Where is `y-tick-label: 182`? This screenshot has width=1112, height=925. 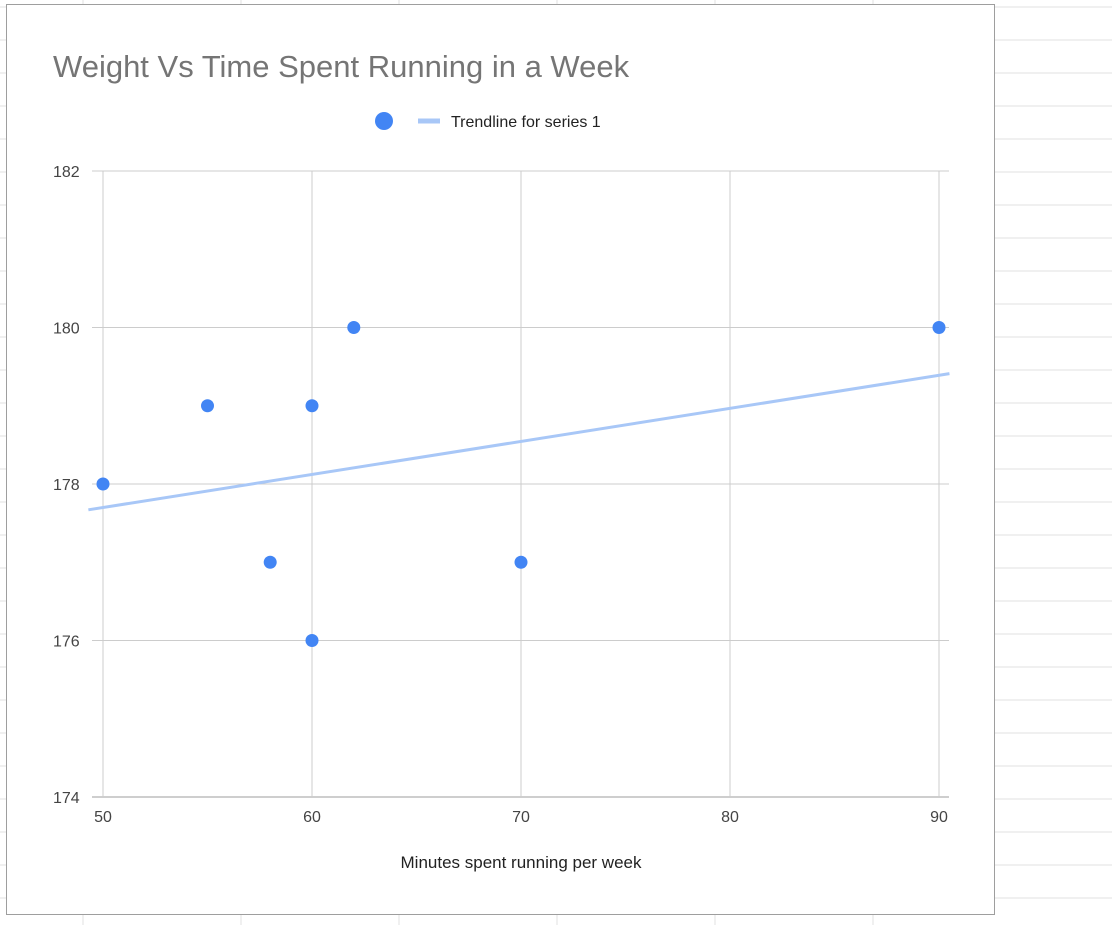 y-tick-label: 182 is located at coordinates (66, 172).